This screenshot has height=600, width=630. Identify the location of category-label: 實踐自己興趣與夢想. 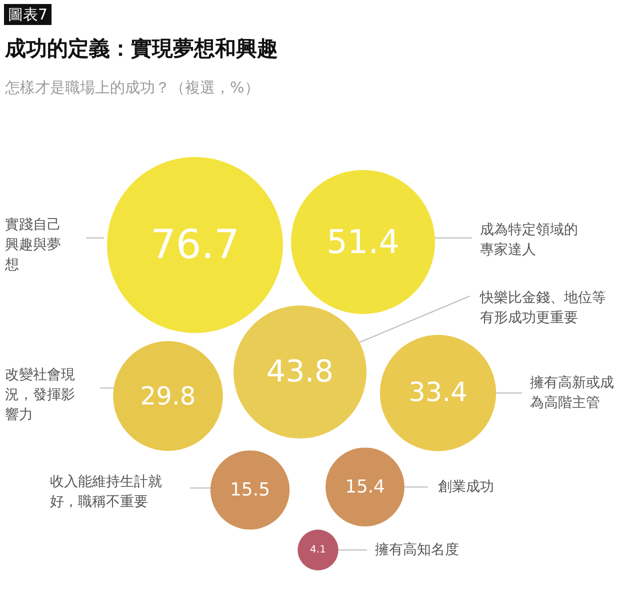
(32, 245).